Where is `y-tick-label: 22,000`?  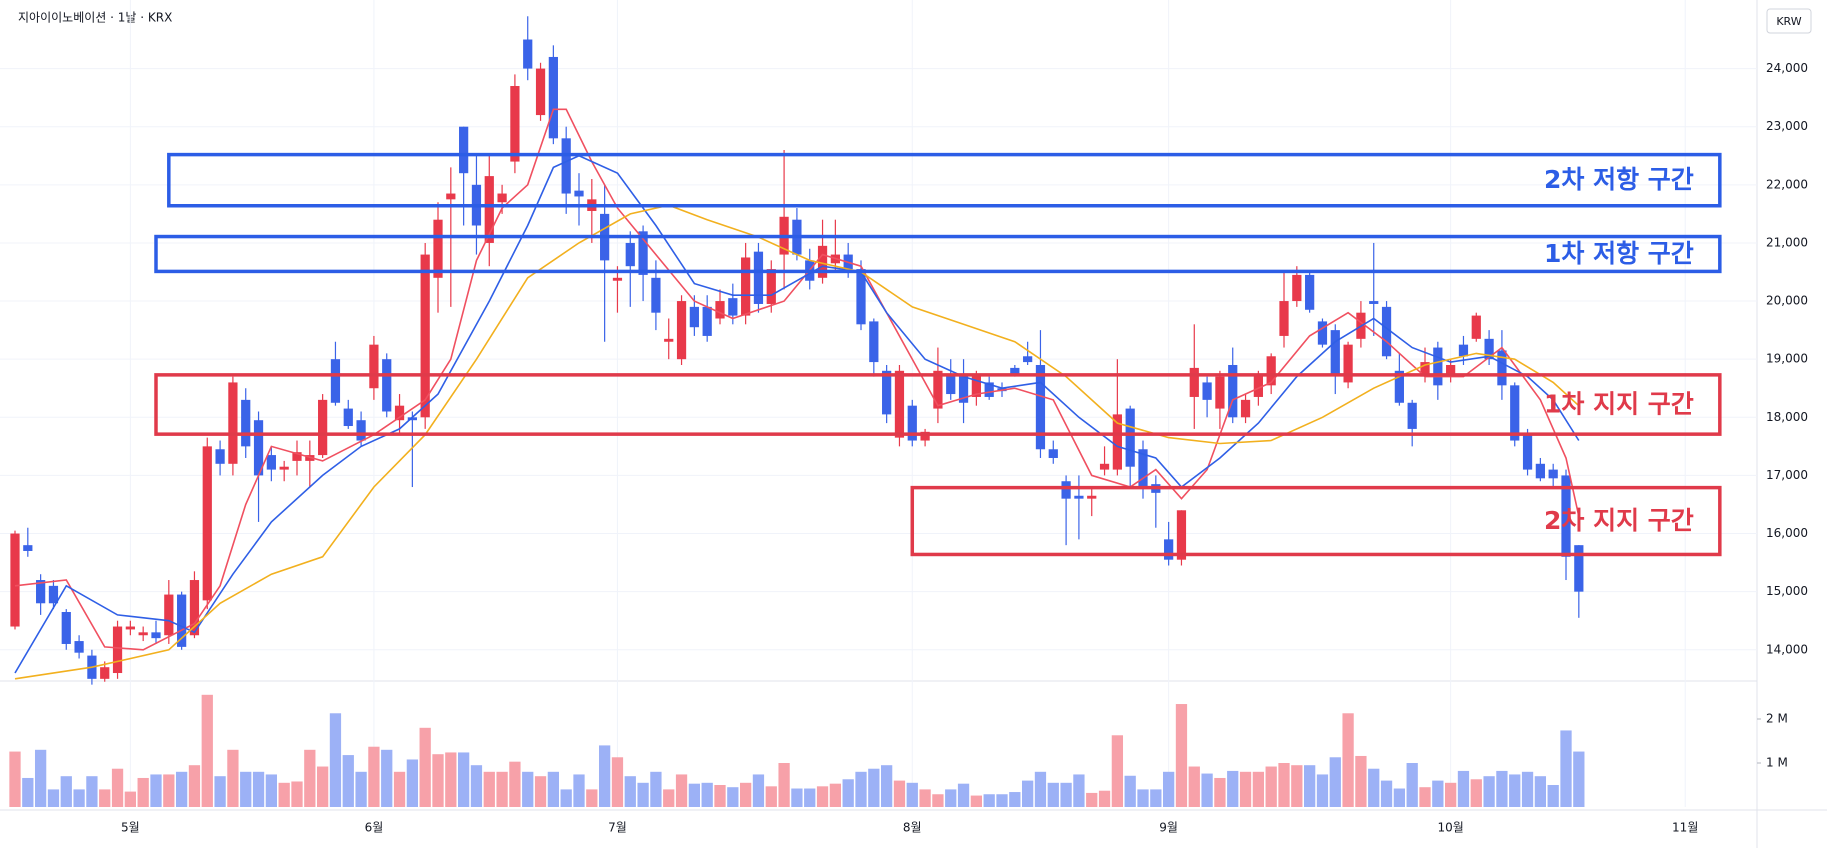
y-tick-label: 22,000 is located at coordinates (1787, 184).